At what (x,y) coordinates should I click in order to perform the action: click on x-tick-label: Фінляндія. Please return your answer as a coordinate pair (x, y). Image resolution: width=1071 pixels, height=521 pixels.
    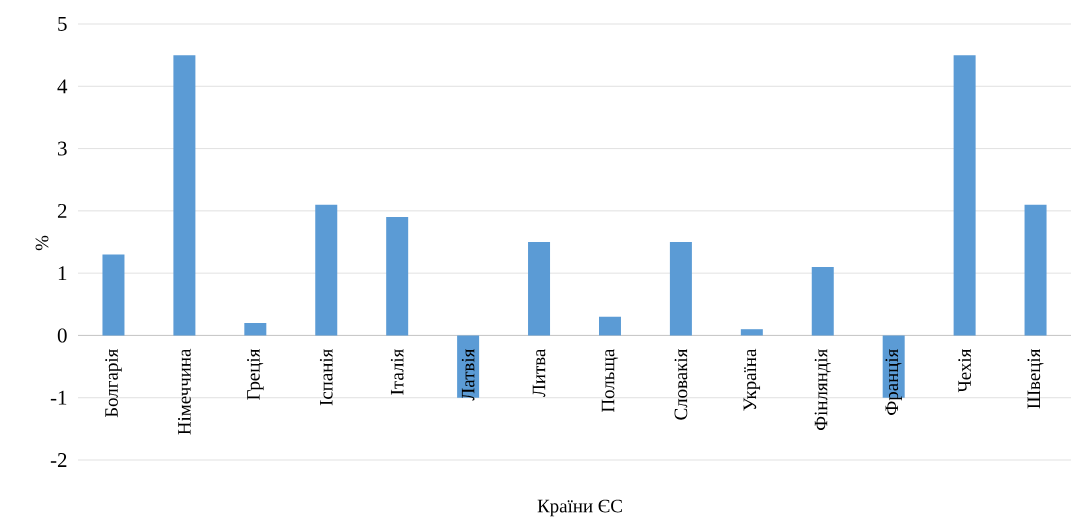
    Looking at the image, I should click on (822, 389).